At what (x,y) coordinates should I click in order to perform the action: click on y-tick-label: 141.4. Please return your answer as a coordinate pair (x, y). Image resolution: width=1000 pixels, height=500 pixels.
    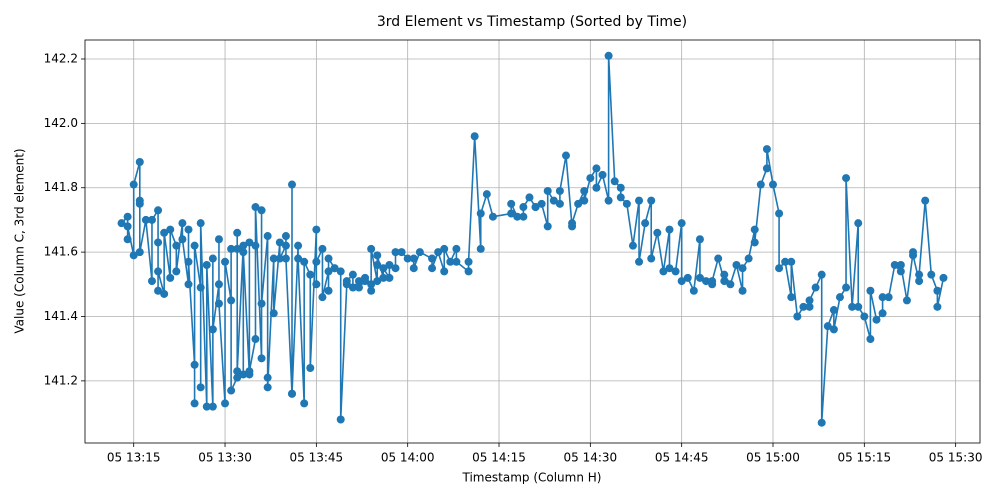
    Looking at the image, I should click on (61, 316).